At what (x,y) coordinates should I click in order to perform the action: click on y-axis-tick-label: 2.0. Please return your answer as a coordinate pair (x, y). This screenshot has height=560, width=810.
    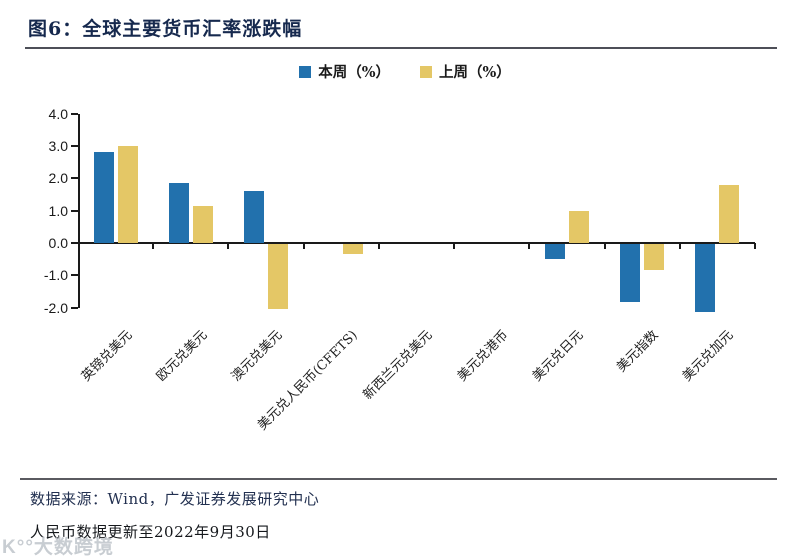
    Looking at the image, I should click on (58, 178).